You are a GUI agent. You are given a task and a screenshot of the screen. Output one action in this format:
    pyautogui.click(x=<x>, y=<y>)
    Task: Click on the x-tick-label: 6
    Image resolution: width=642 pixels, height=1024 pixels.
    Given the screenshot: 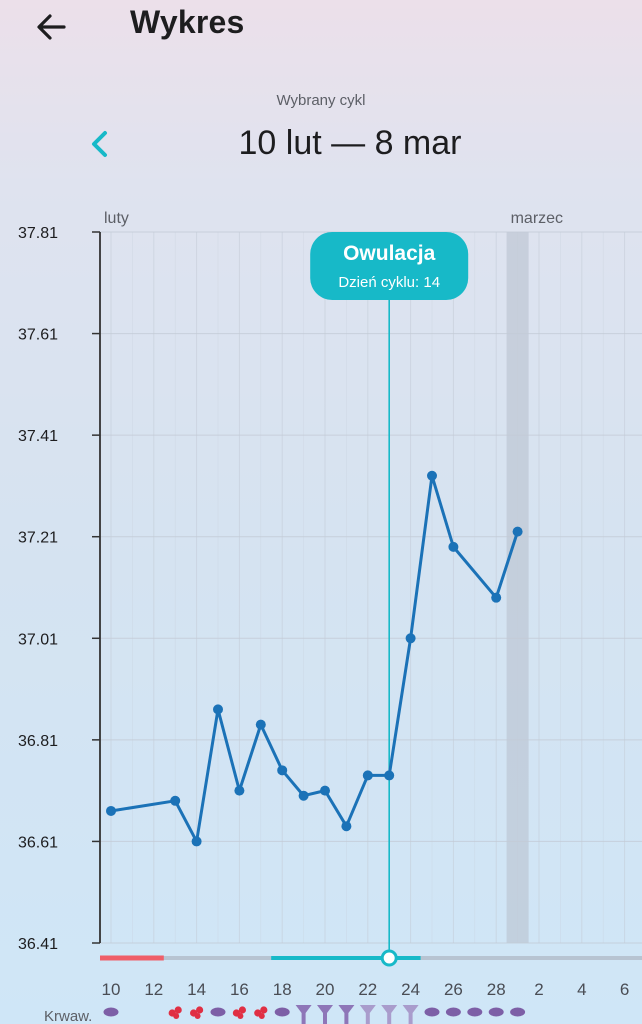 What is the action you would take?
    pyautogui.click(x=624, y=989)
    